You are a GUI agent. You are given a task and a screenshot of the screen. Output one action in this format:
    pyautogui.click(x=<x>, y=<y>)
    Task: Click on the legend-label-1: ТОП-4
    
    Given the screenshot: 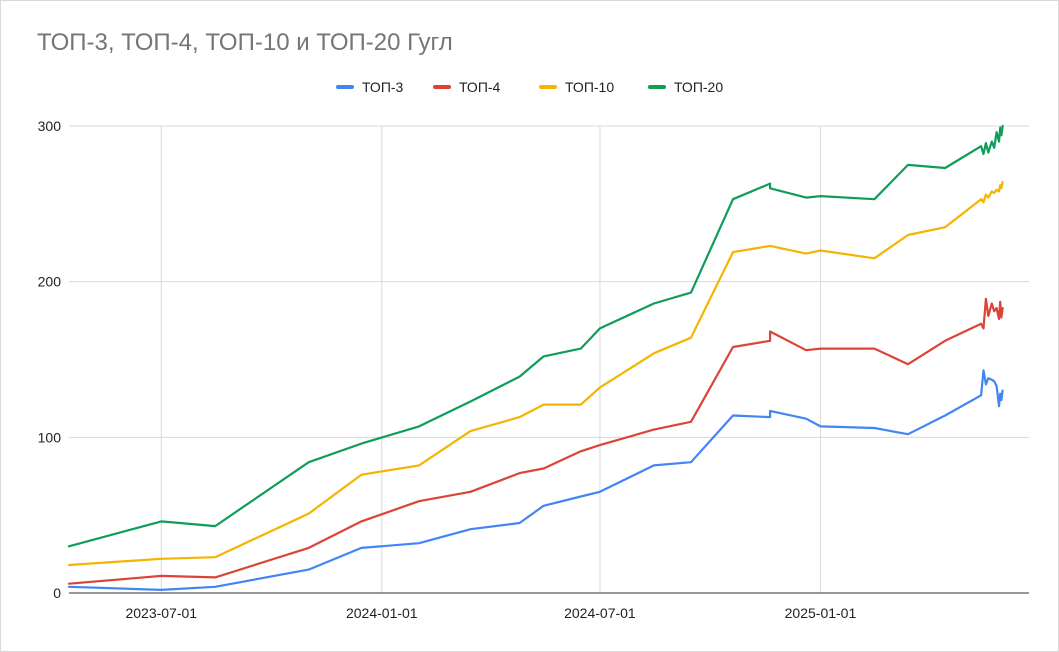 What is the action you would take?
    pyautogui.click(x=480, y=87)
    